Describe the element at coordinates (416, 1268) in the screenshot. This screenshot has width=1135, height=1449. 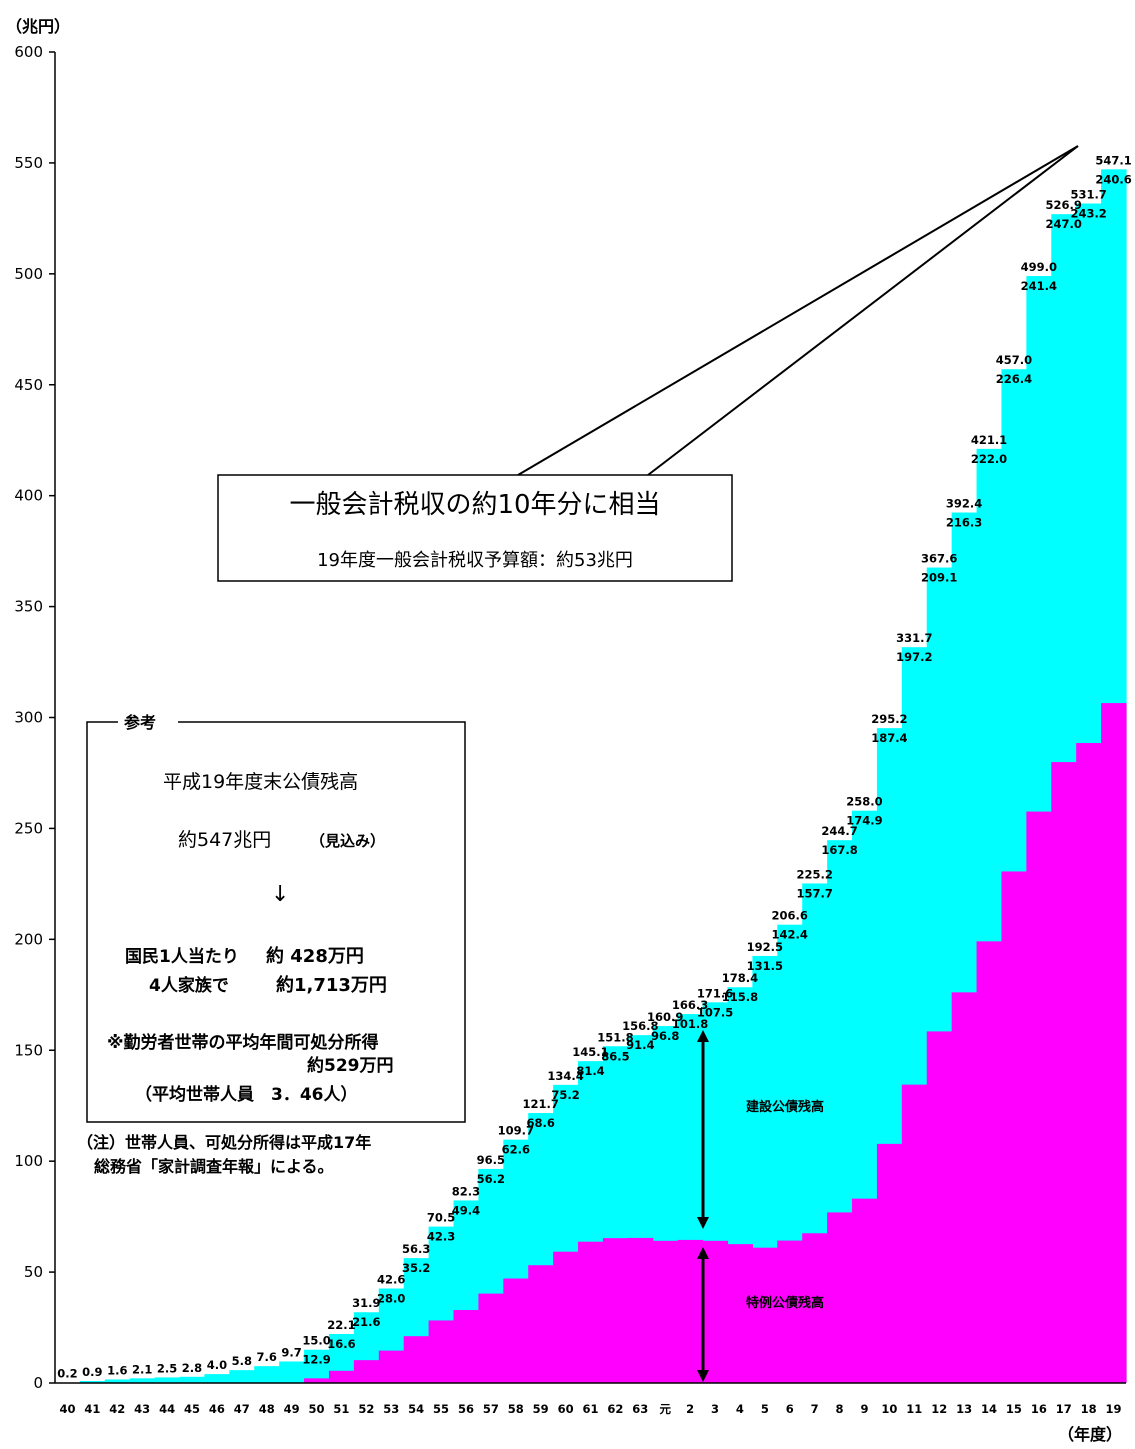
I see `construction-value-label: 35.2` at that location.